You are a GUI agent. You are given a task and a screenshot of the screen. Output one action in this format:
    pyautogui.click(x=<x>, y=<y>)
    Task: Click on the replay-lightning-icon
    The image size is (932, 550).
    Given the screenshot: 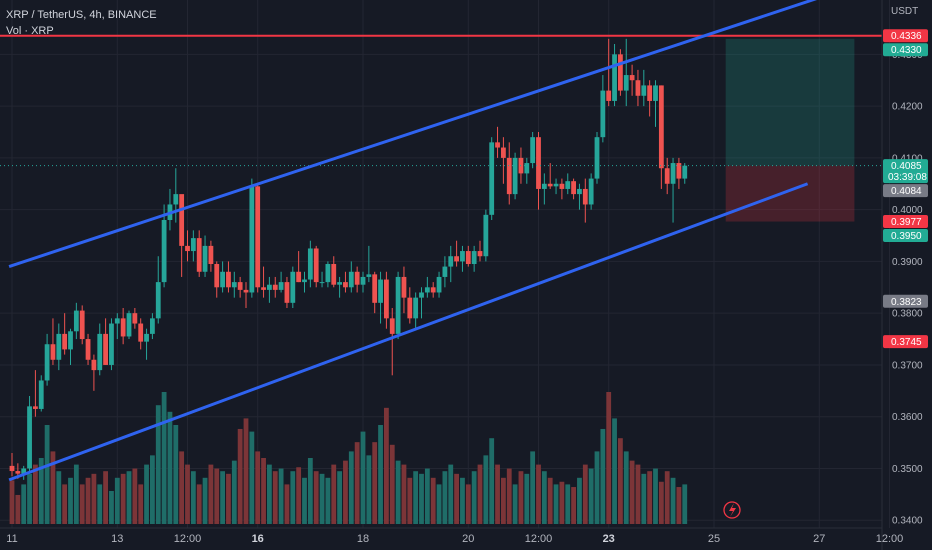 What is the action you would take?
    pyautogui.click(x=732, y=510)
    